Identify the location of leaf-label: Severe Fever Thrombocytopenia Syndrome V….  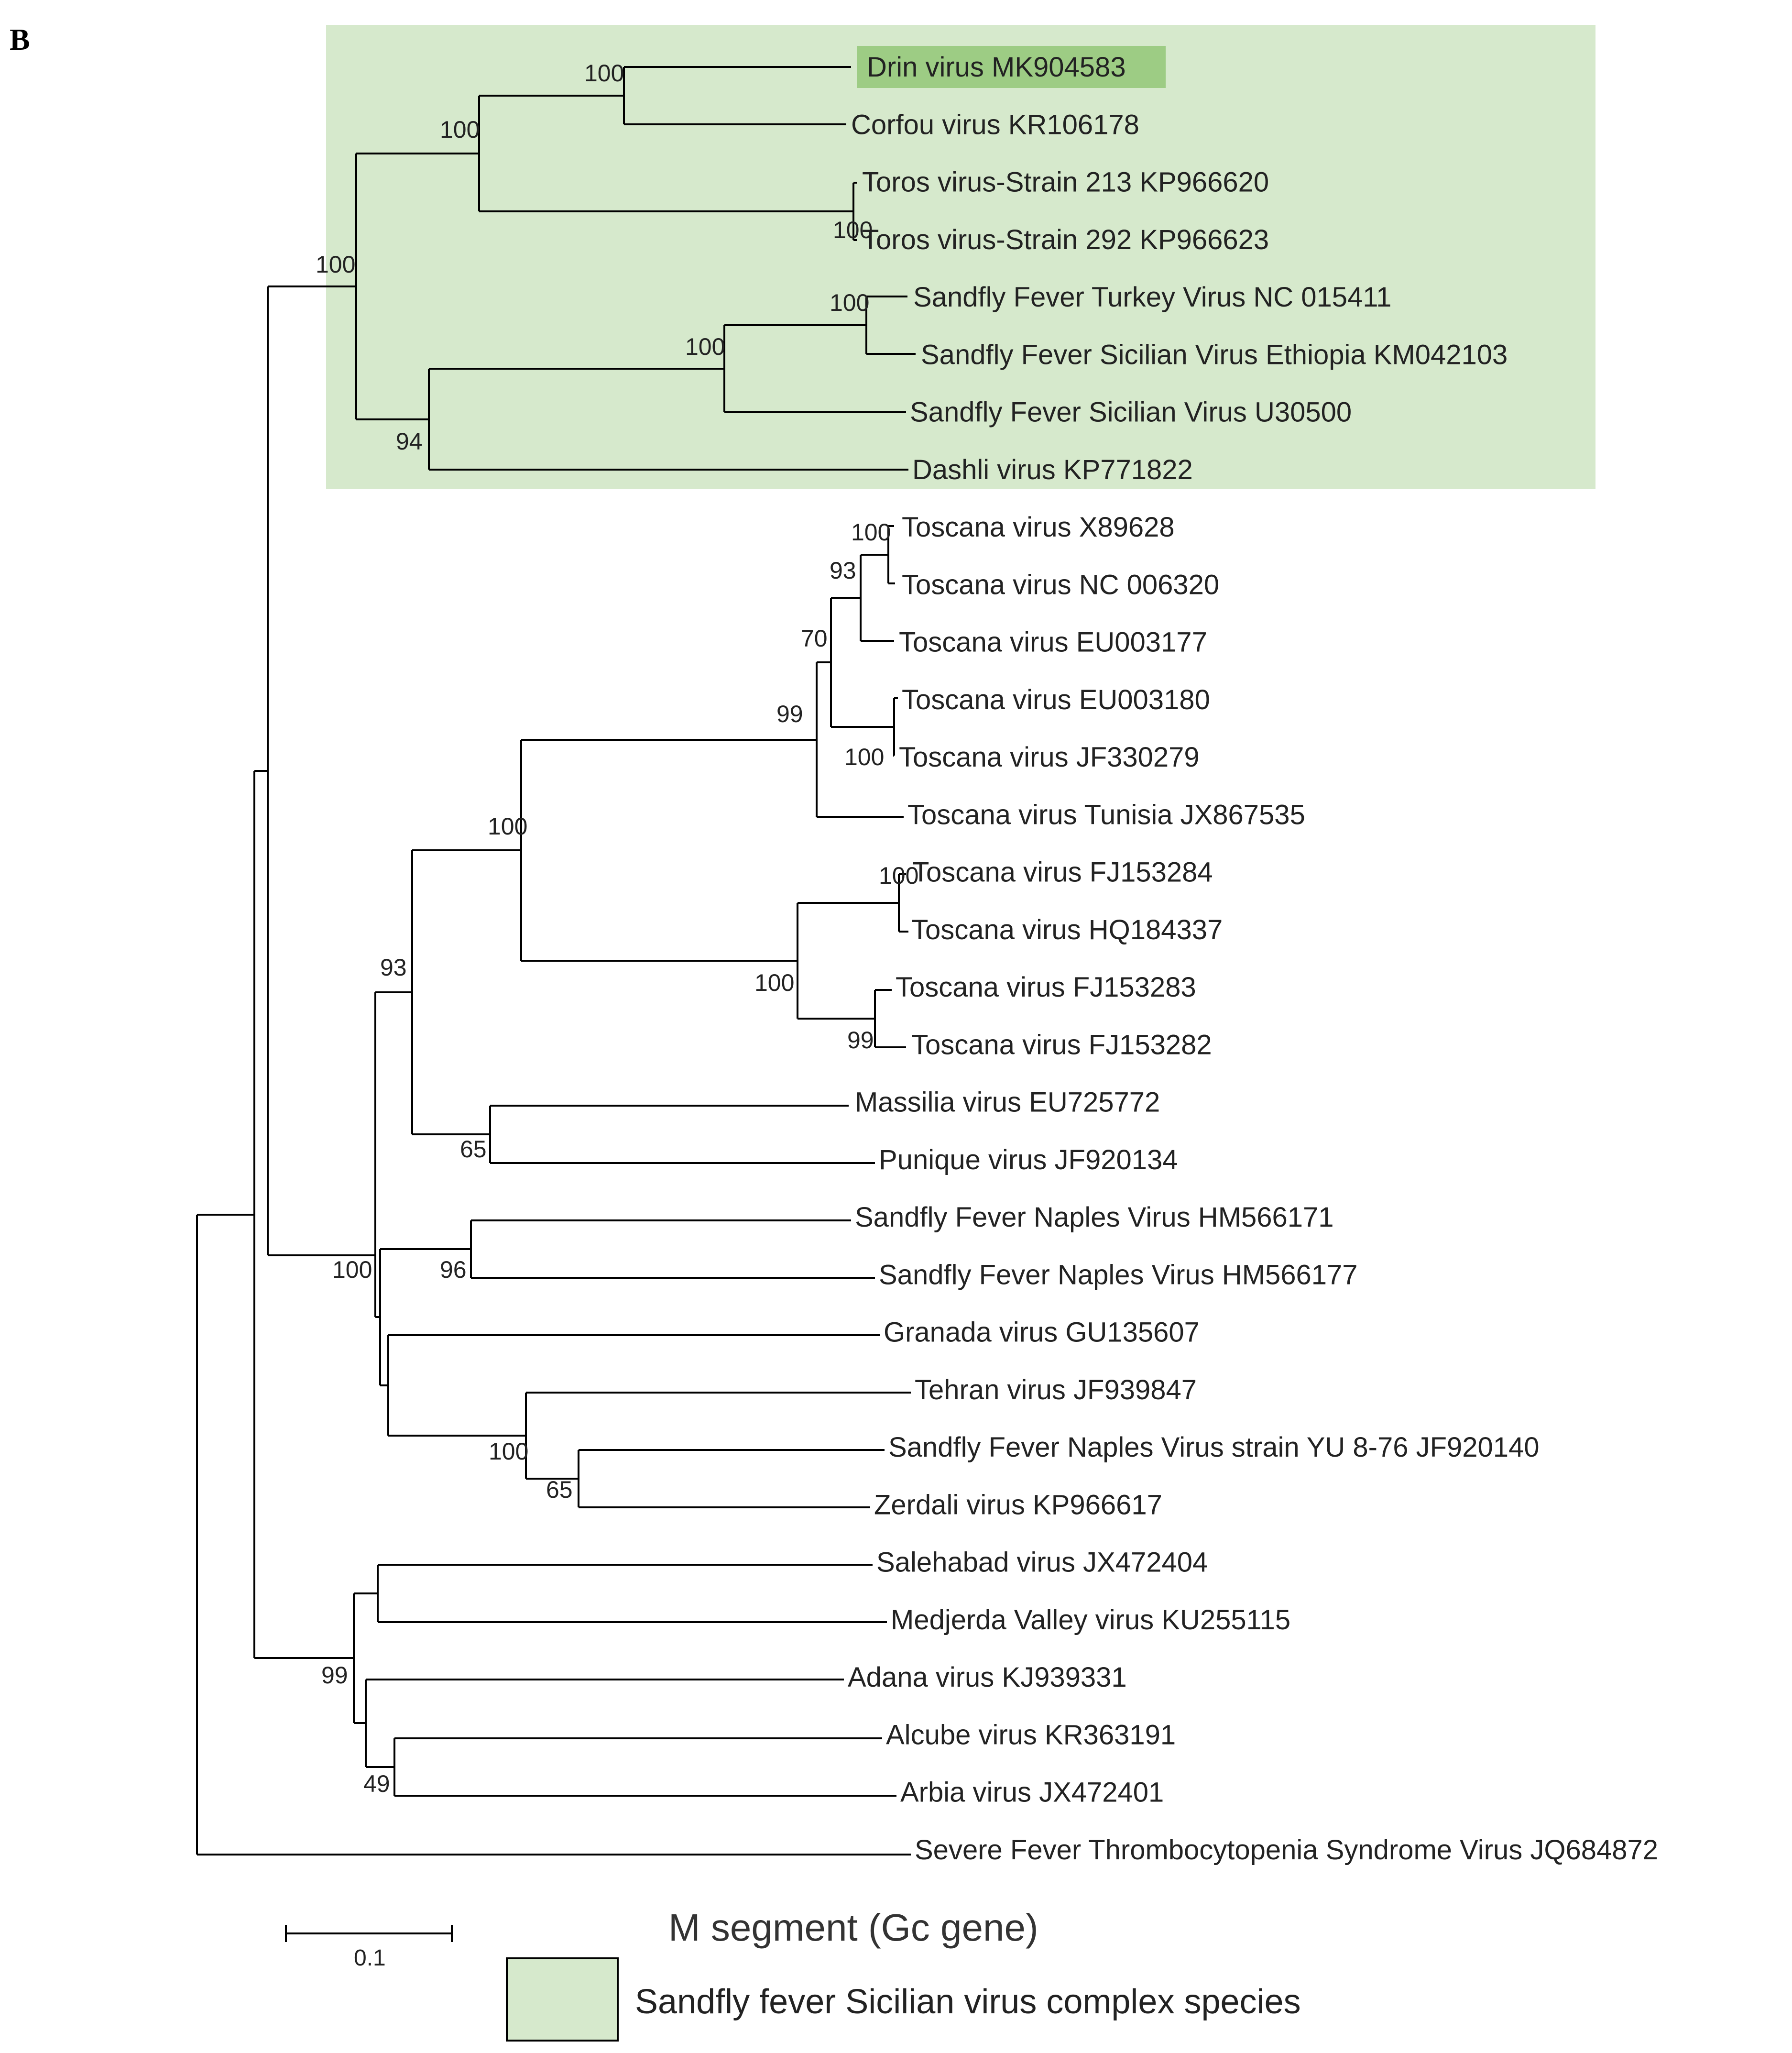
(1286, 1850).